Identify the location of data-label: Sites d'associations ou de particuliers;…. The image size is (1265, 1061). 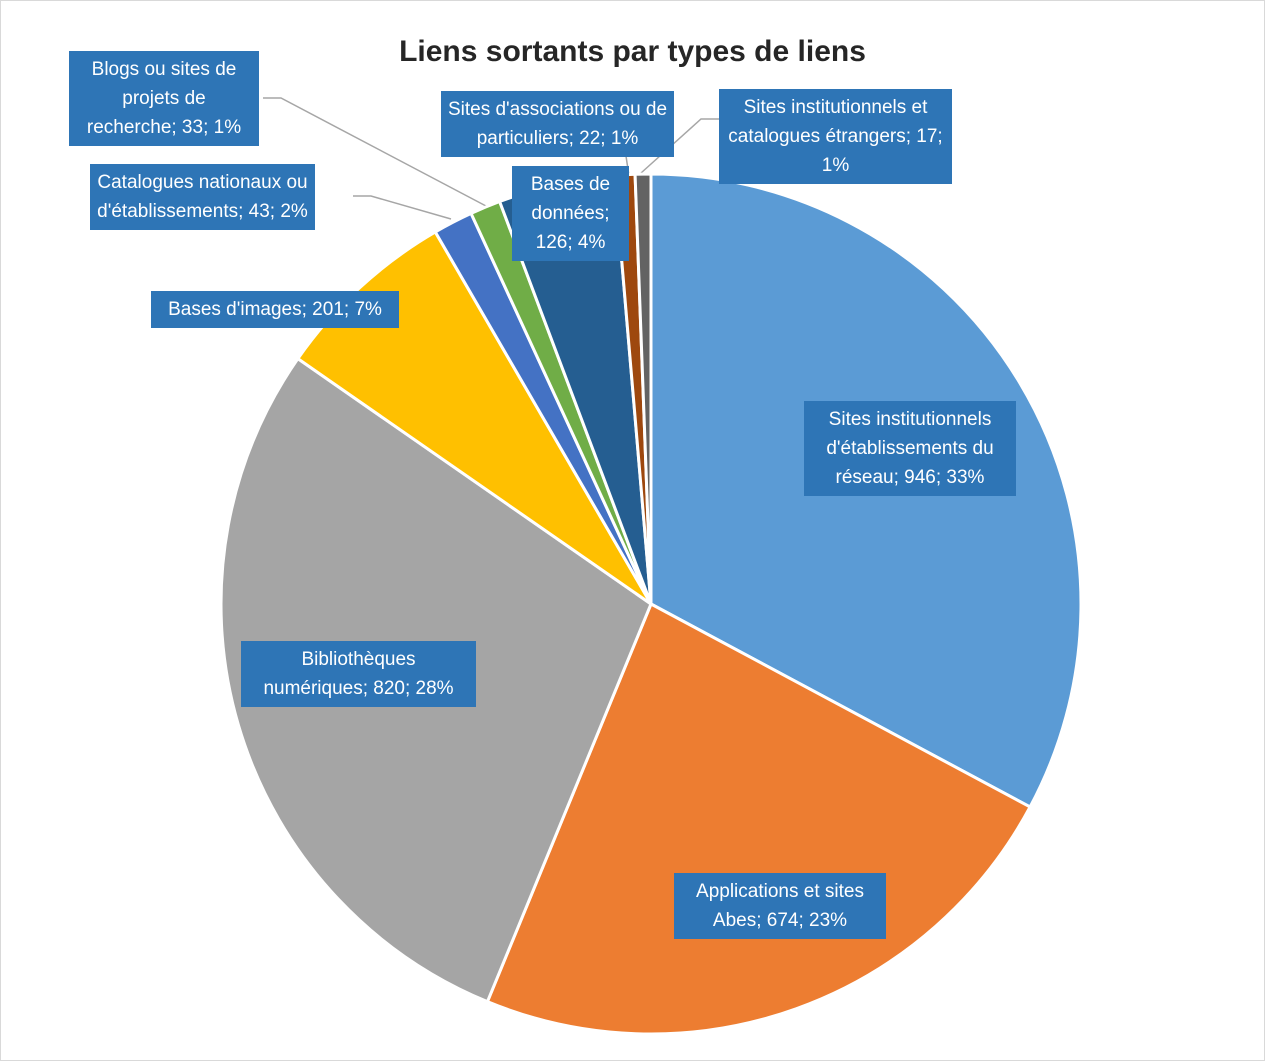
(557, 124).